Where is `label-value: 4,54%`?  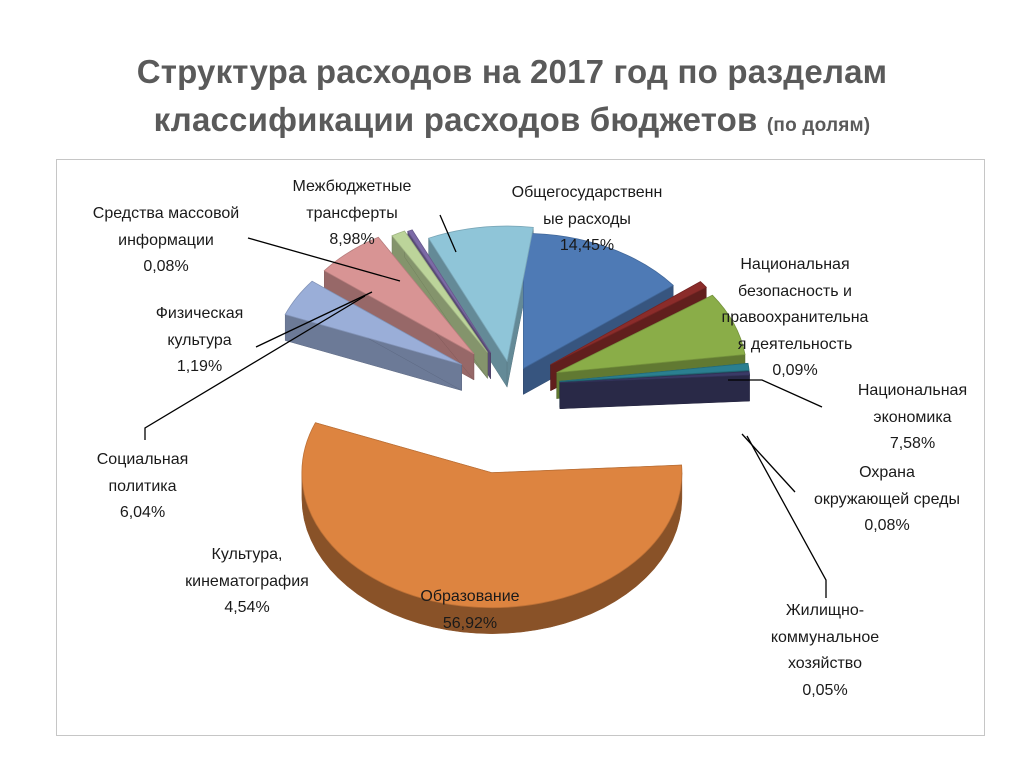 label-value: 4,54% is located at coordinates (247, 607).